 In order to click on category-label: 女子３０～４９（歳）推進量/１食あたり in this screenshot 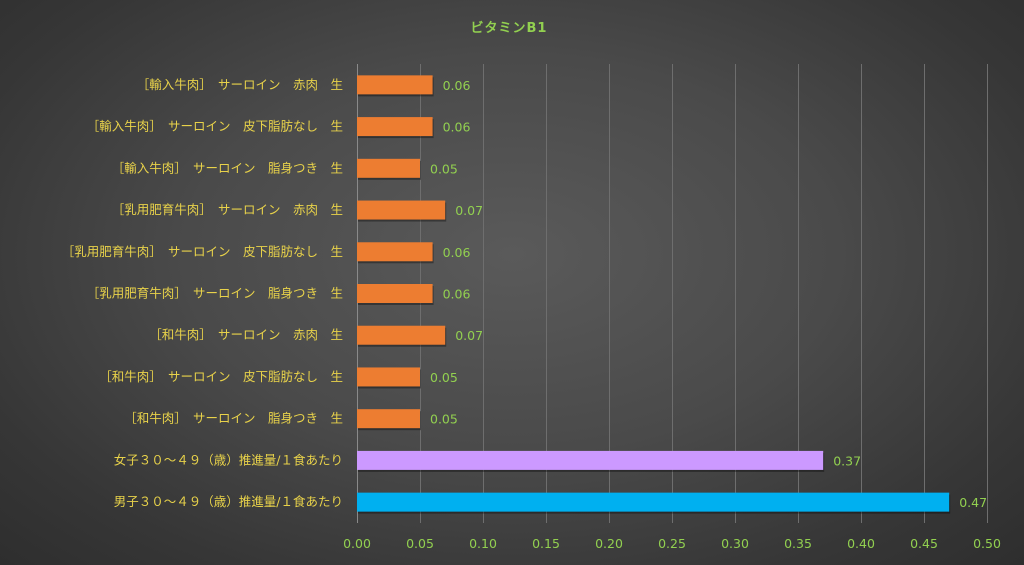, I will do `click(228, 459)`.